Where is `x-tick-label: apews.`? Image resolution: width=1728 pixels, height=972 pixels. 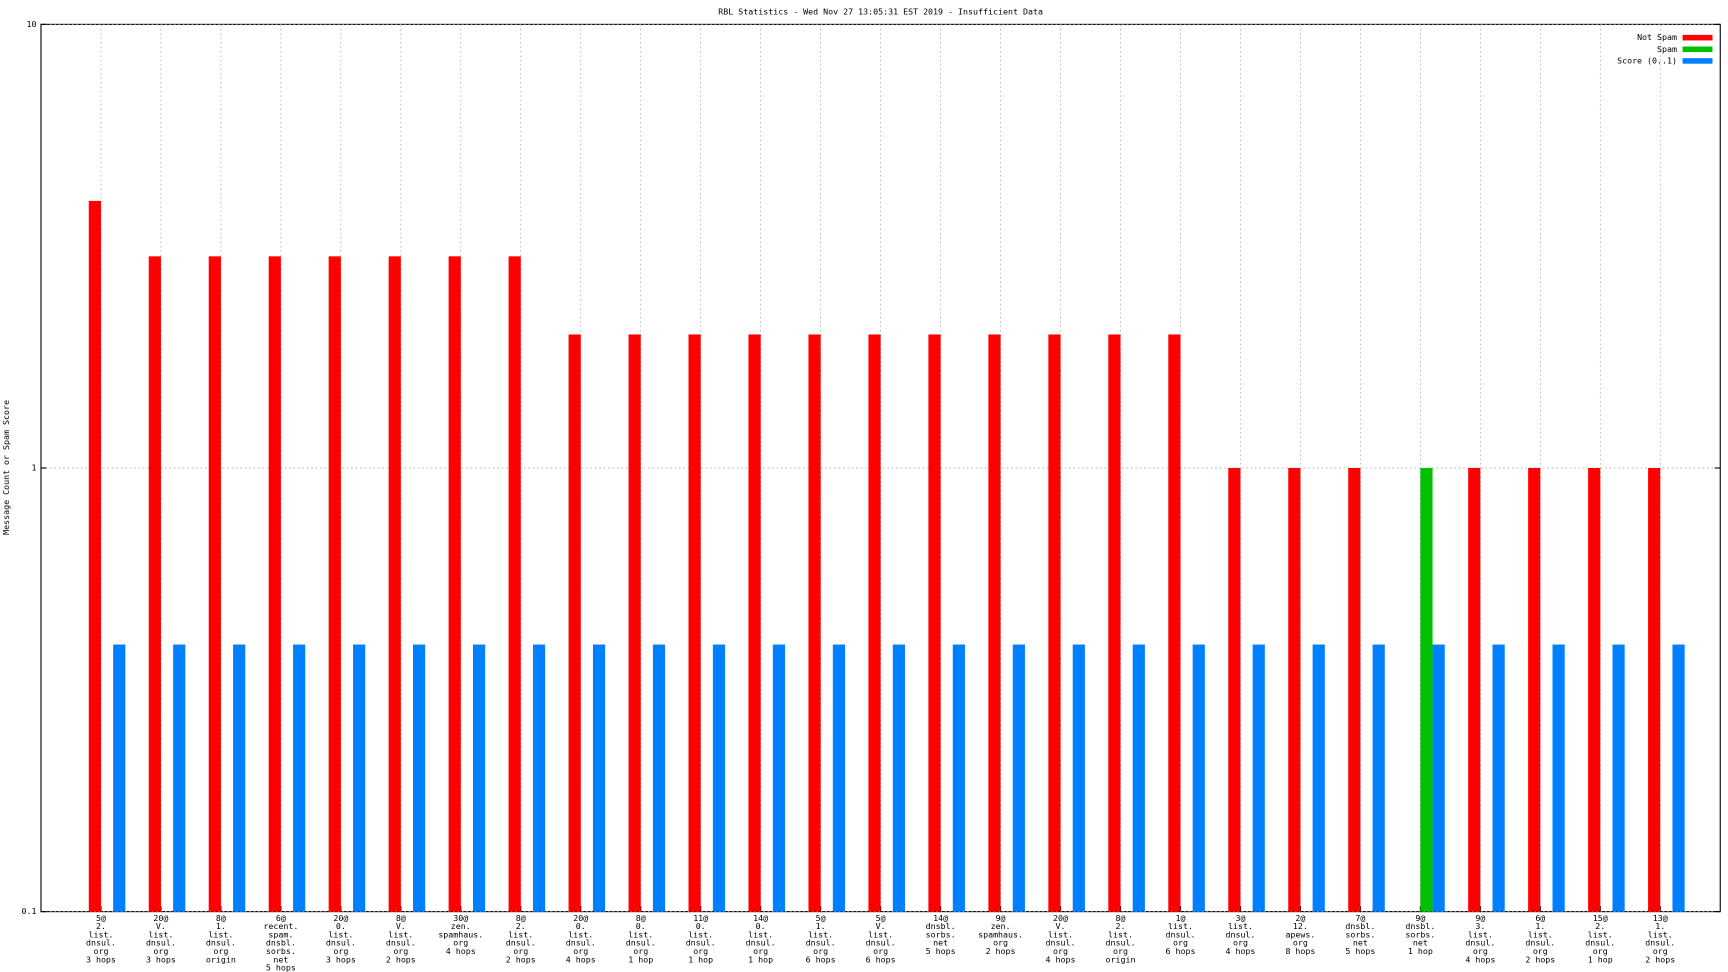
x-tick-label: apews. is located at coordinates (1300, 934).